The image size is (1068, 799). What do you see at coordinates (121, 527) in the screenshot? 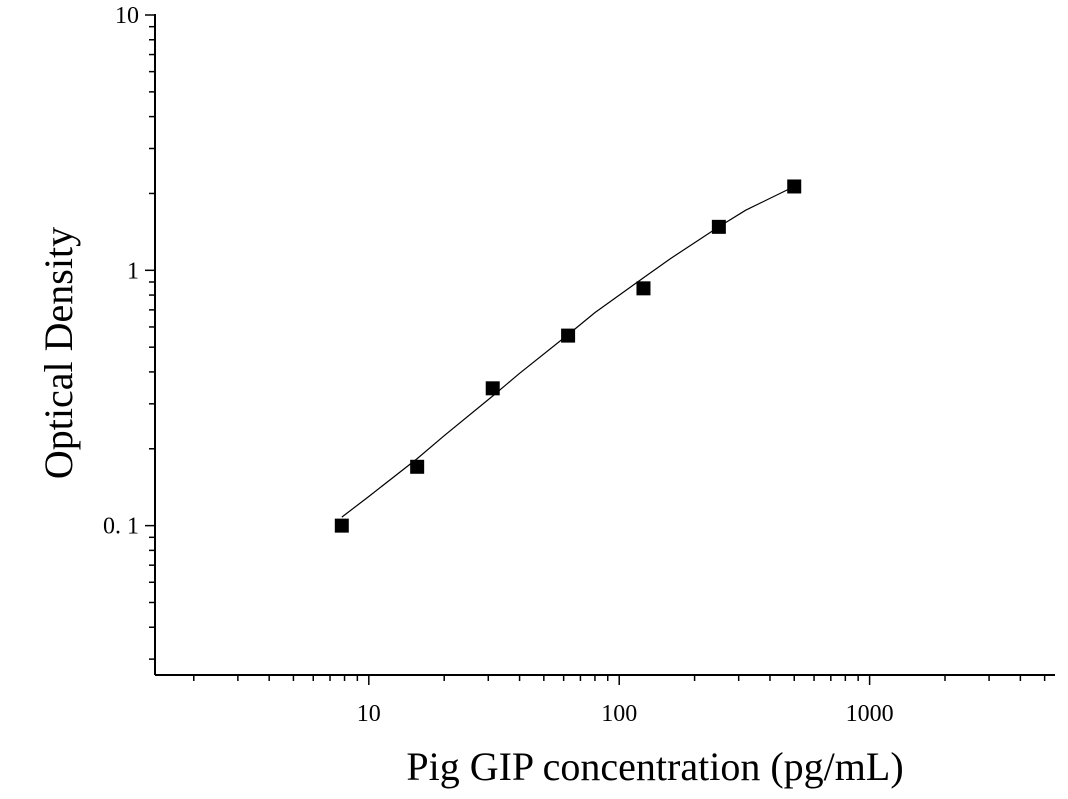
I see `y-tick-label: 0. 1` at bounding box center [121, 527].